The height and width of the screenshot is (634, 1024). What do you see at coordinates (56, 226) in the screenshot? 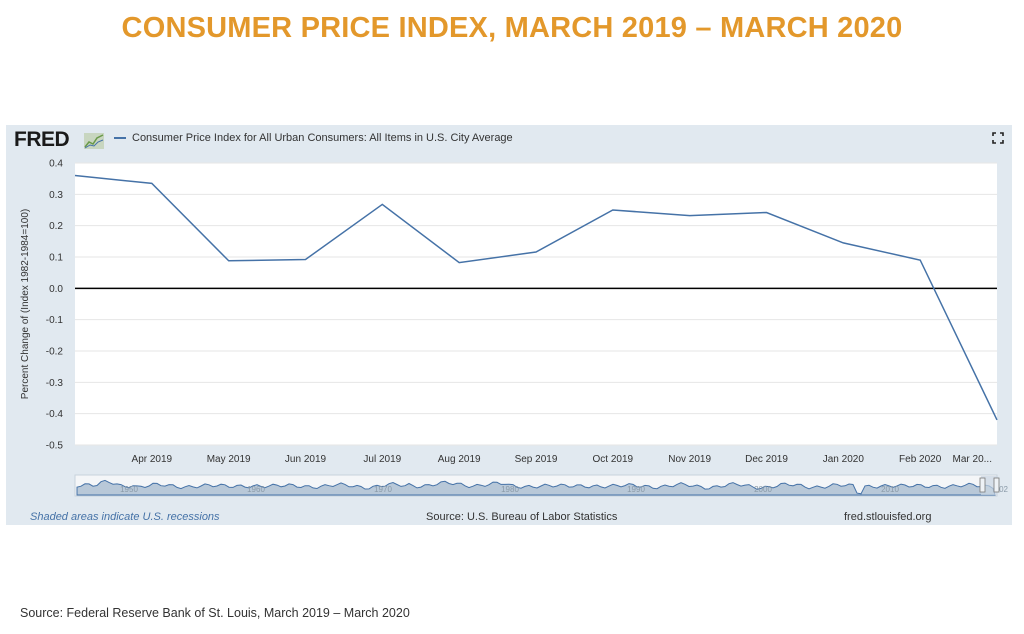
I see `y-tick-label: 0.2` at bounding box center [56, 226].